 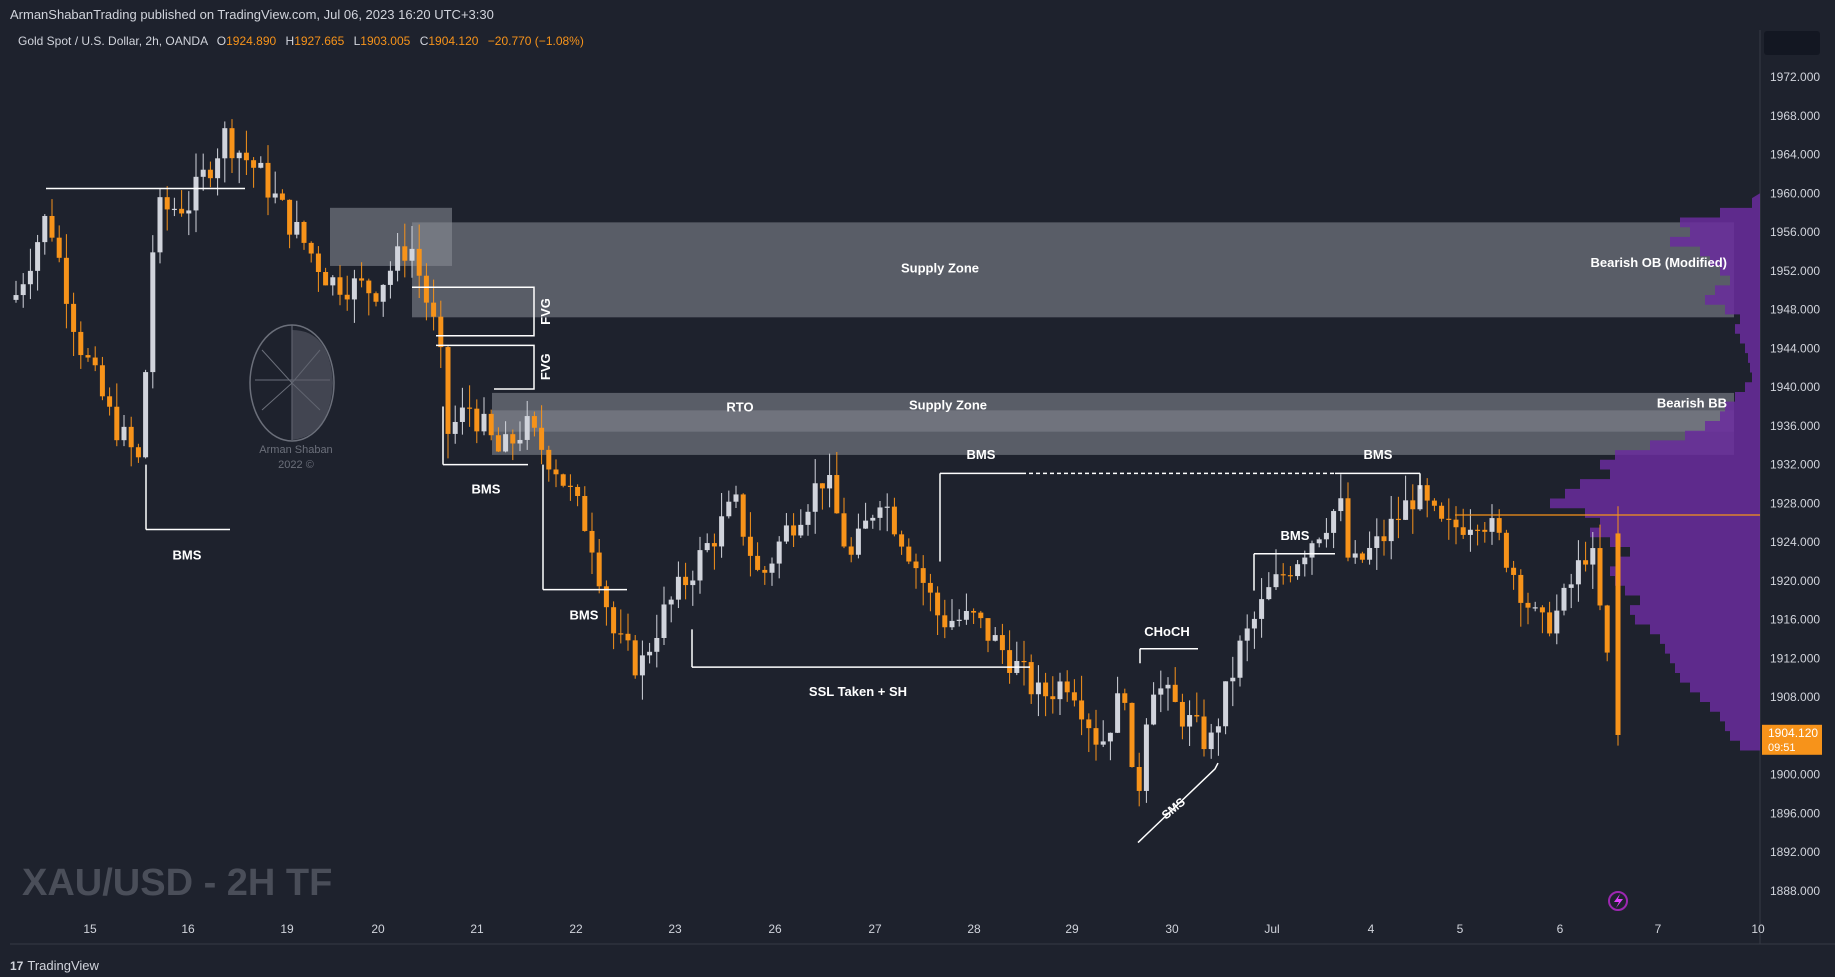 I want to click on low-value: 1903.005, so click(x=385, y=41).